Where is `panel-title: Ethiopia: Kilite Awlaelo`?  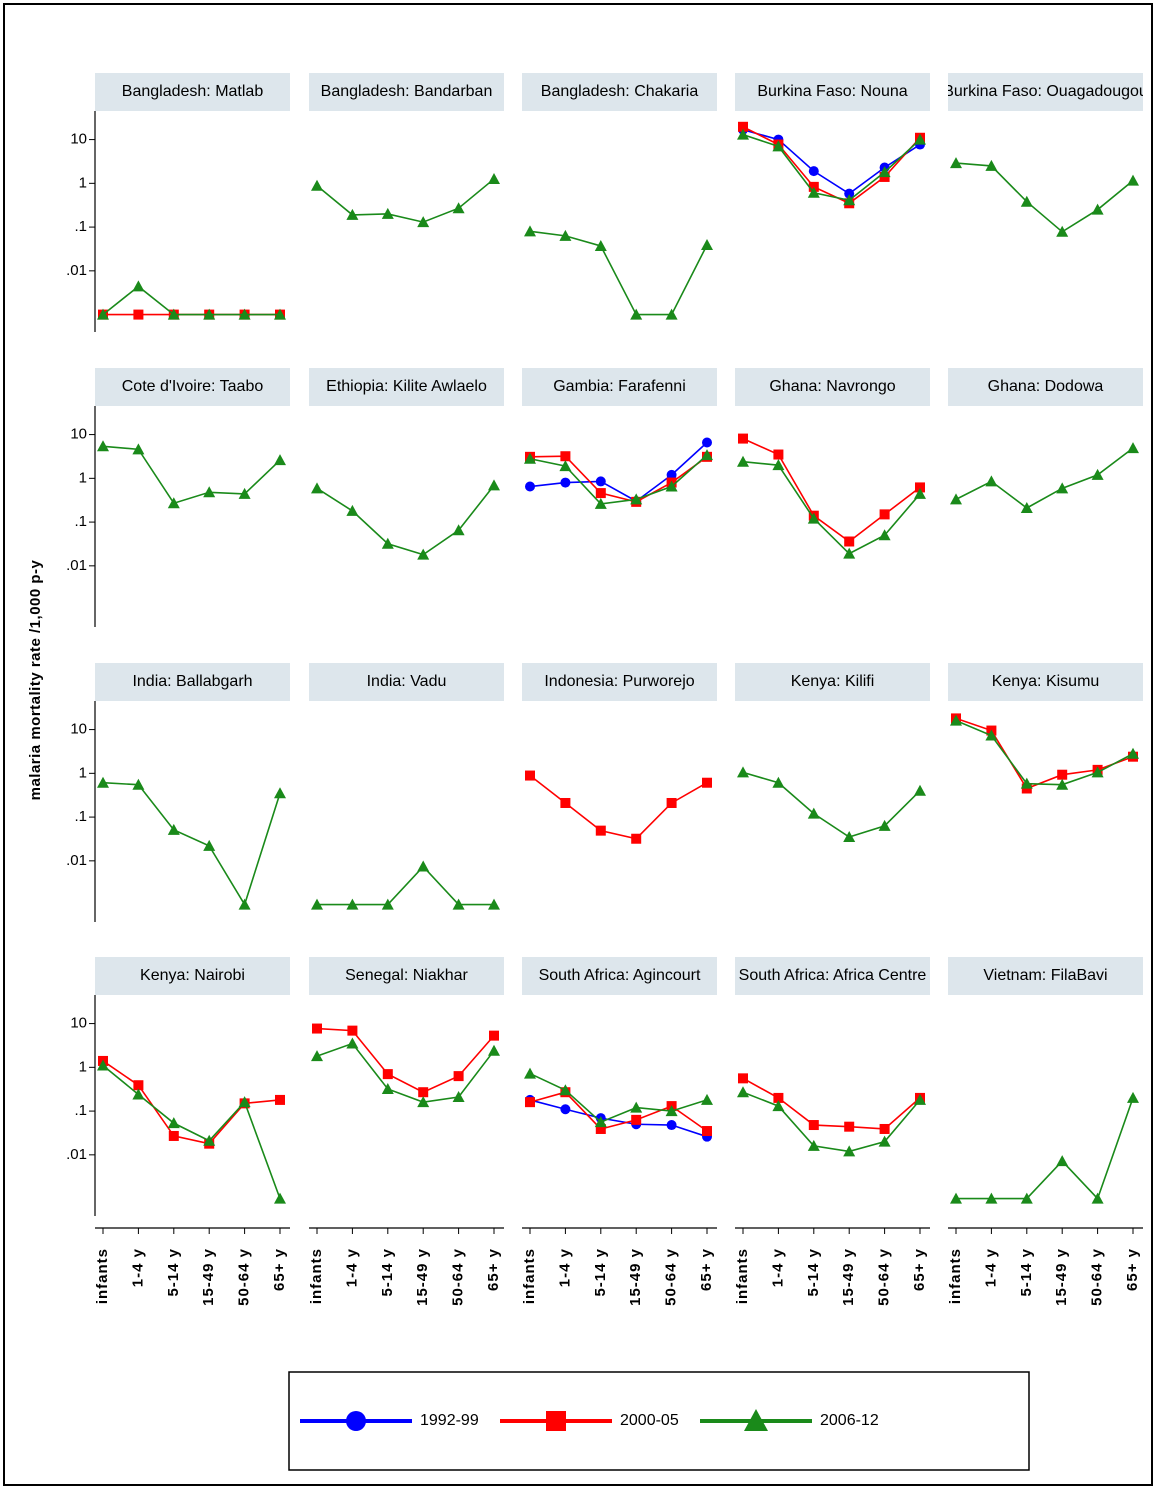
panel-title: Ethiopia: Kilite Awlaelo is located at coordinates (406, 386).